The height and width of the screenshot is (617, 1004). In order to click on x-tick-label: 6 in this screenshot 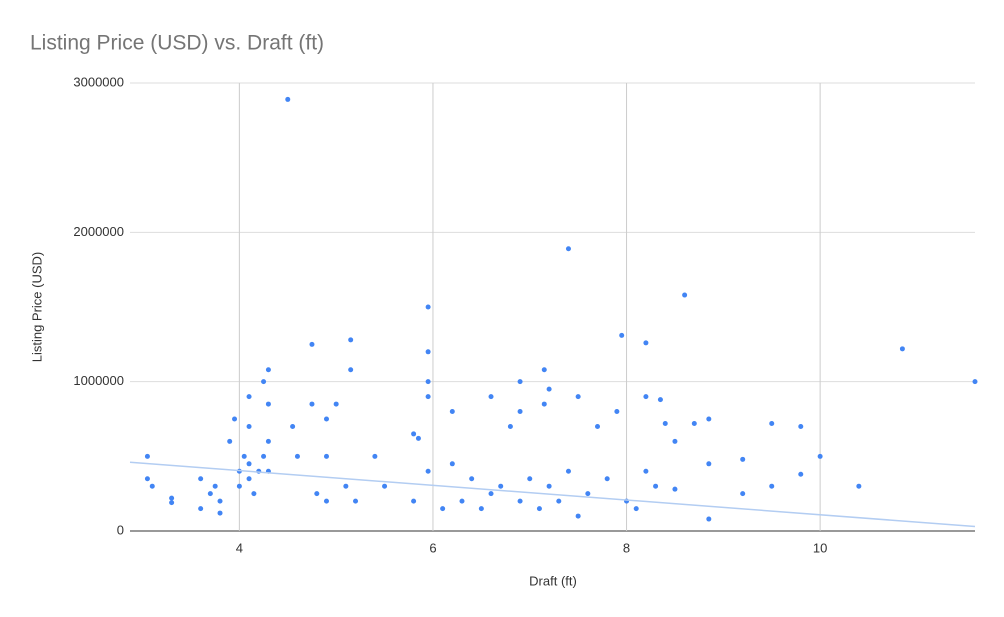, I will do `click(432, 547)`.